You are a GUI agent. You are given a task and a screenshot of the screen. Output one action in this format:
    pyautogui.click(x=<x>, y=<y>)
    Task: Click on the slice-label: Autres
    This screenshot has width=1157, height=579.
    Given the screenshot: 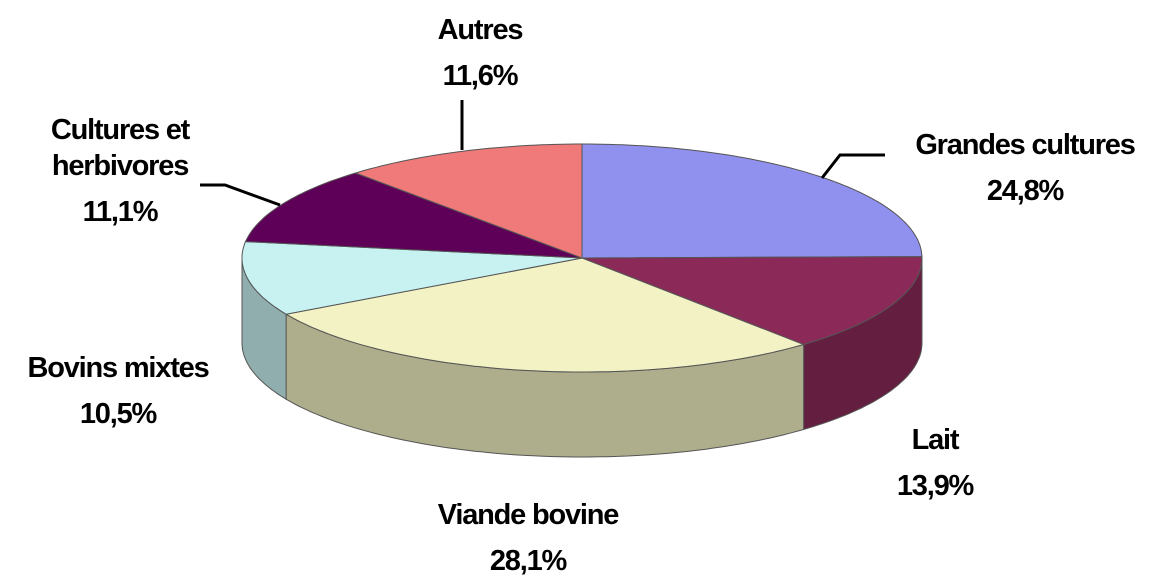 What is the action you would take?
    pyautogui.click(x=480, y=30)
    